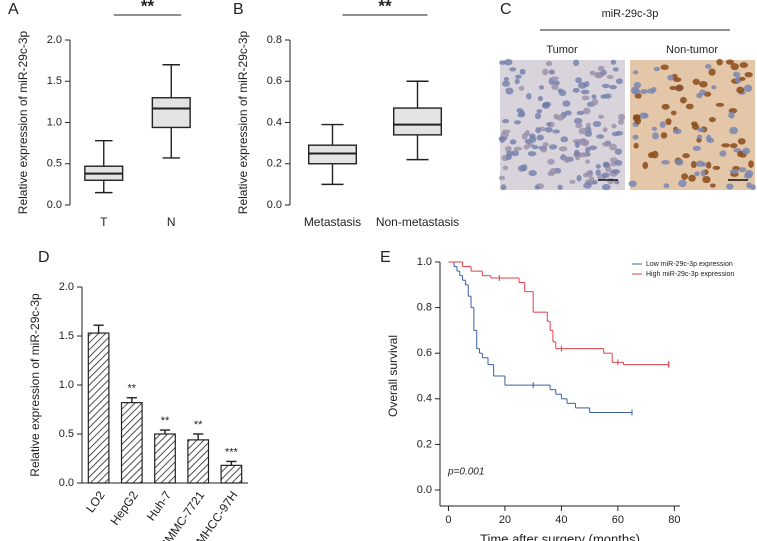  I want to click on x-tick-label: 20, so click(505, 520).